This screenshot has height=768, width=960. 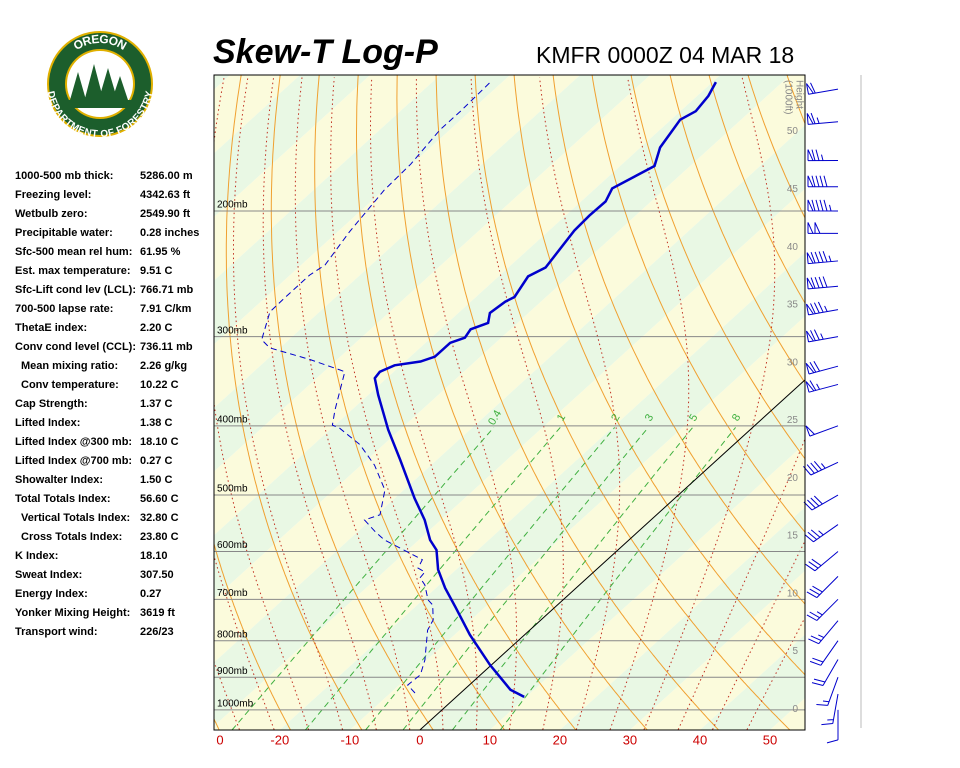 I want to click on index-label: Energy Index:, so click(x=51, y=594).